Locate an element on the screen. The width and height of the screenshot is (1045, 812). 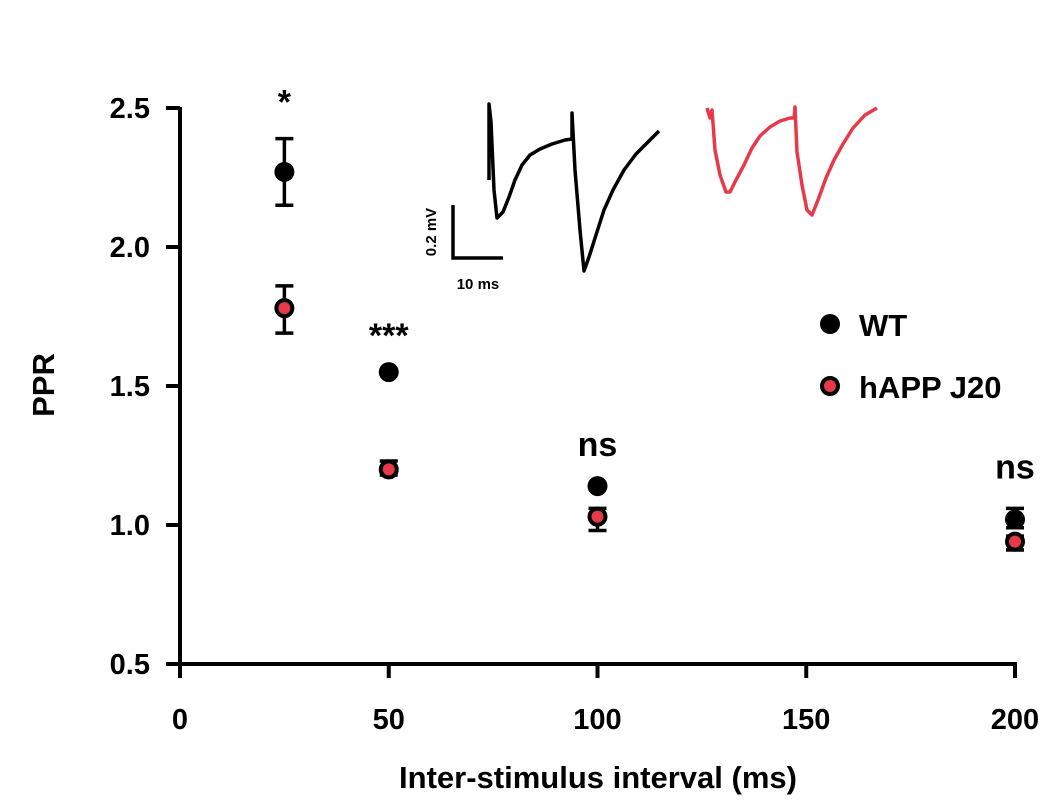
y-axis-title: PPR is located at coordinates (43, 385).